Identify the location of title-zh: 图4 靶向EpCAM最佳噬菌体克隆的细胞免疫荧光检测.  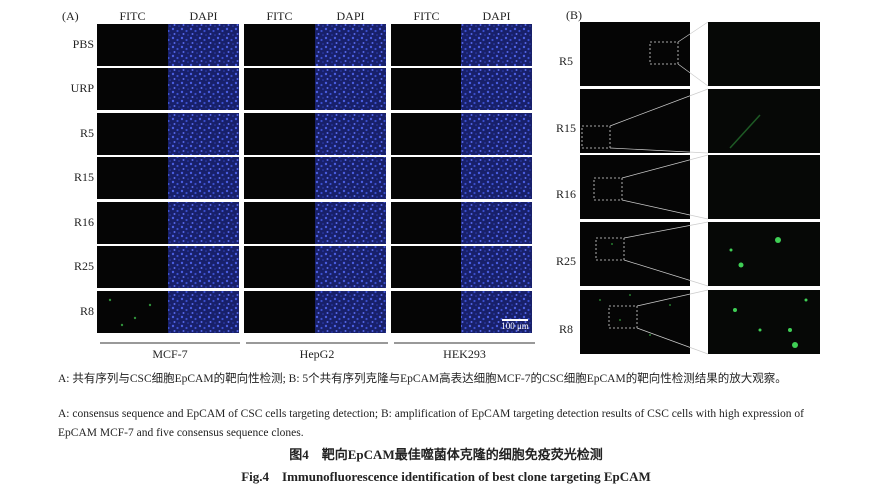
(446, 454).